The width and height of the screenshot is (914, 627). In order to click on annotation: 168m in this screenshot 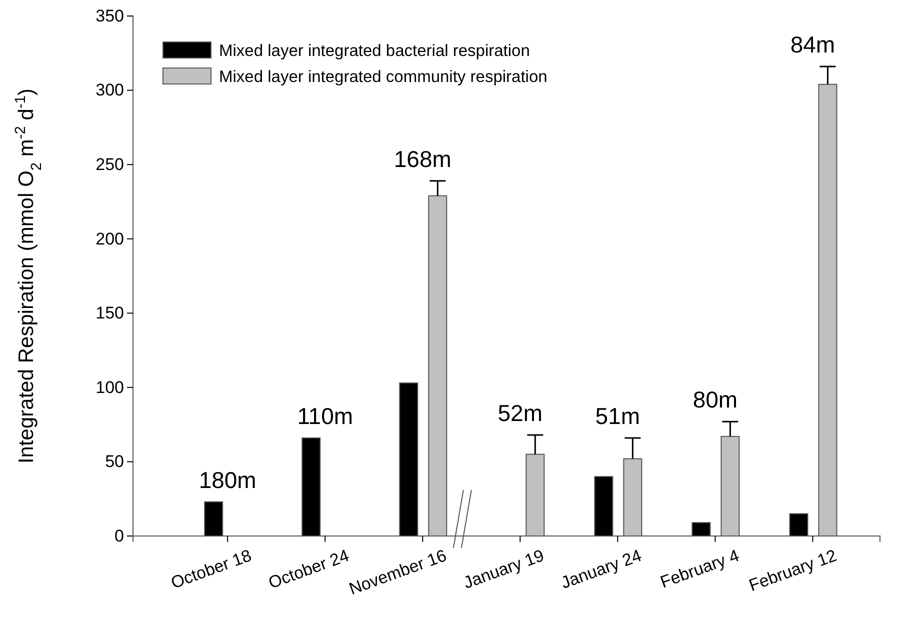, I will do `click(423, 159)`.